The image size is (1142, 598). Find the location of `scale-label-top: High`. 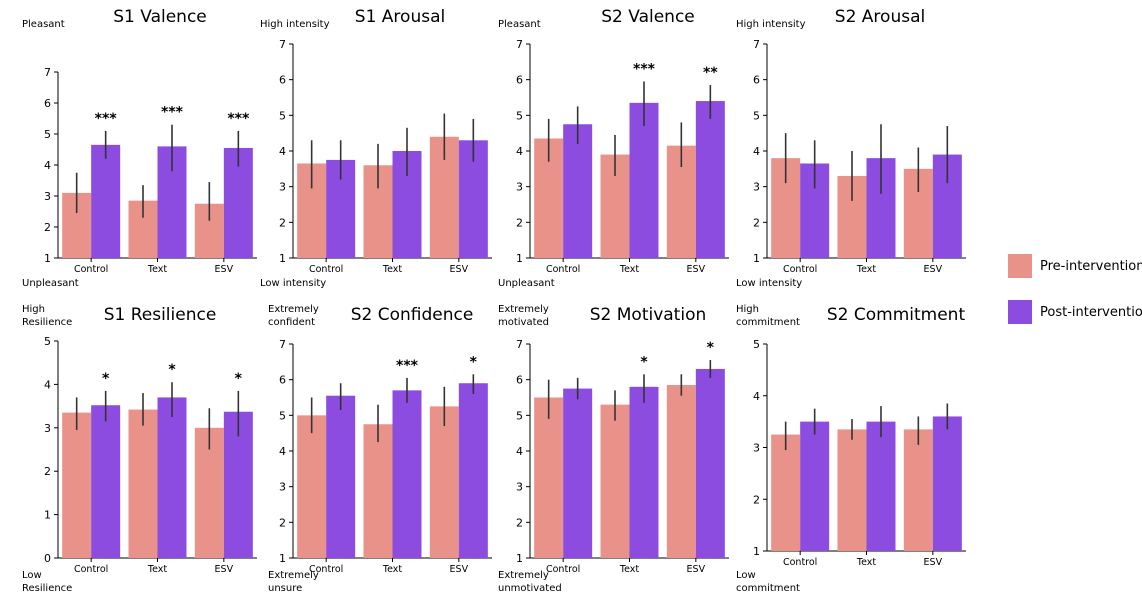

scale-label-top: High is located at coordinates (747, 309).